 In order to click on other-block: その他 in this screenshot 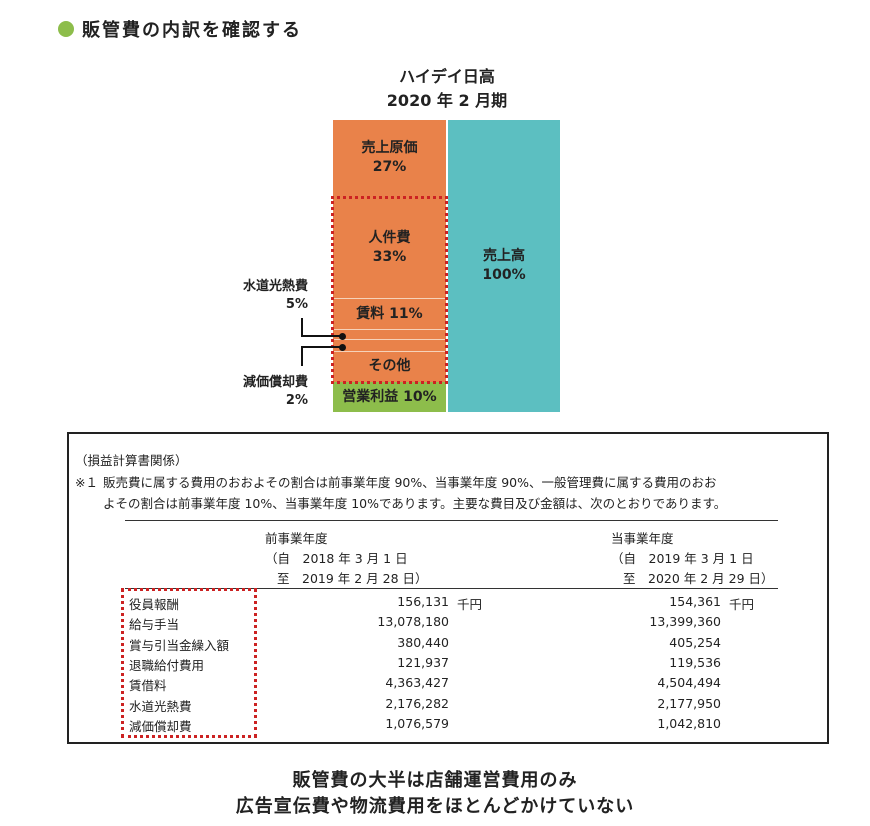, I will do `click(389, 366)`.